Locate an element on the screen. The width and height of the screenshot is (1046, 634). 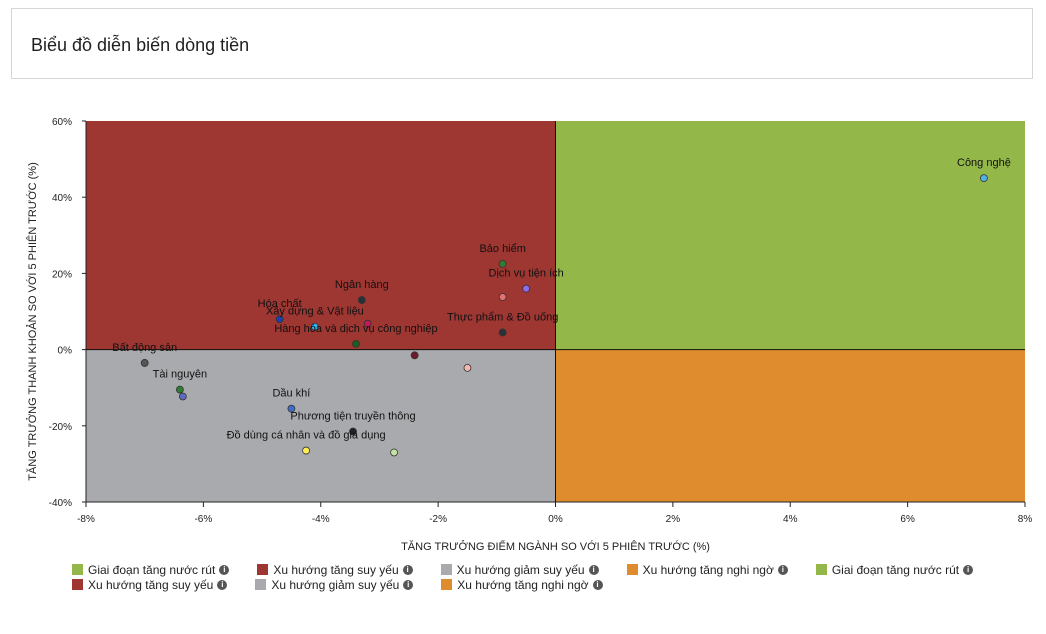
point-label: Ngân hàng is located at coordinates (362, 285).